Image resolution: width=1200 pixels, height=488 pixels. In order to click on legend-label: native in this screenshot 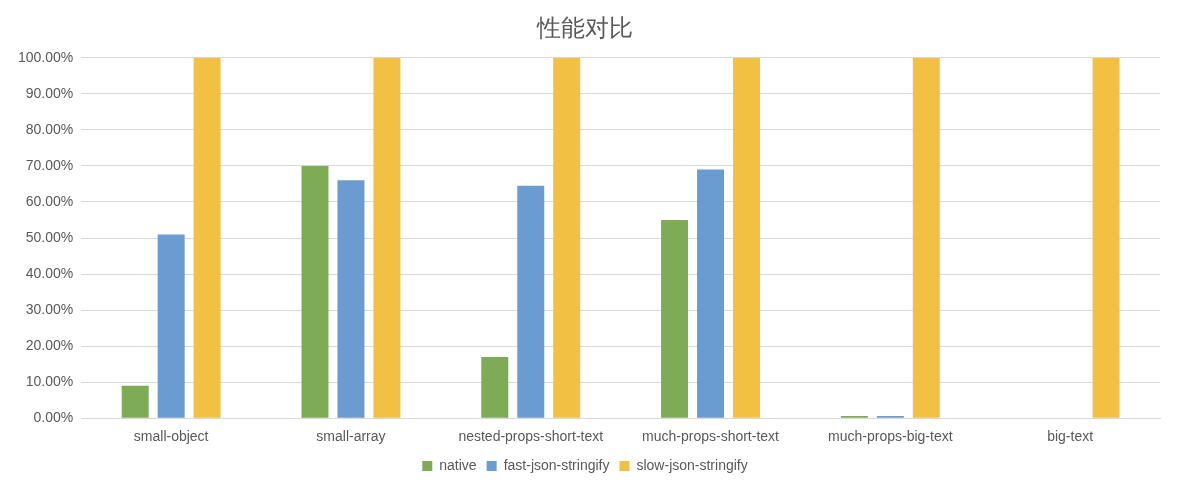, I will do `click(458, 464)`.